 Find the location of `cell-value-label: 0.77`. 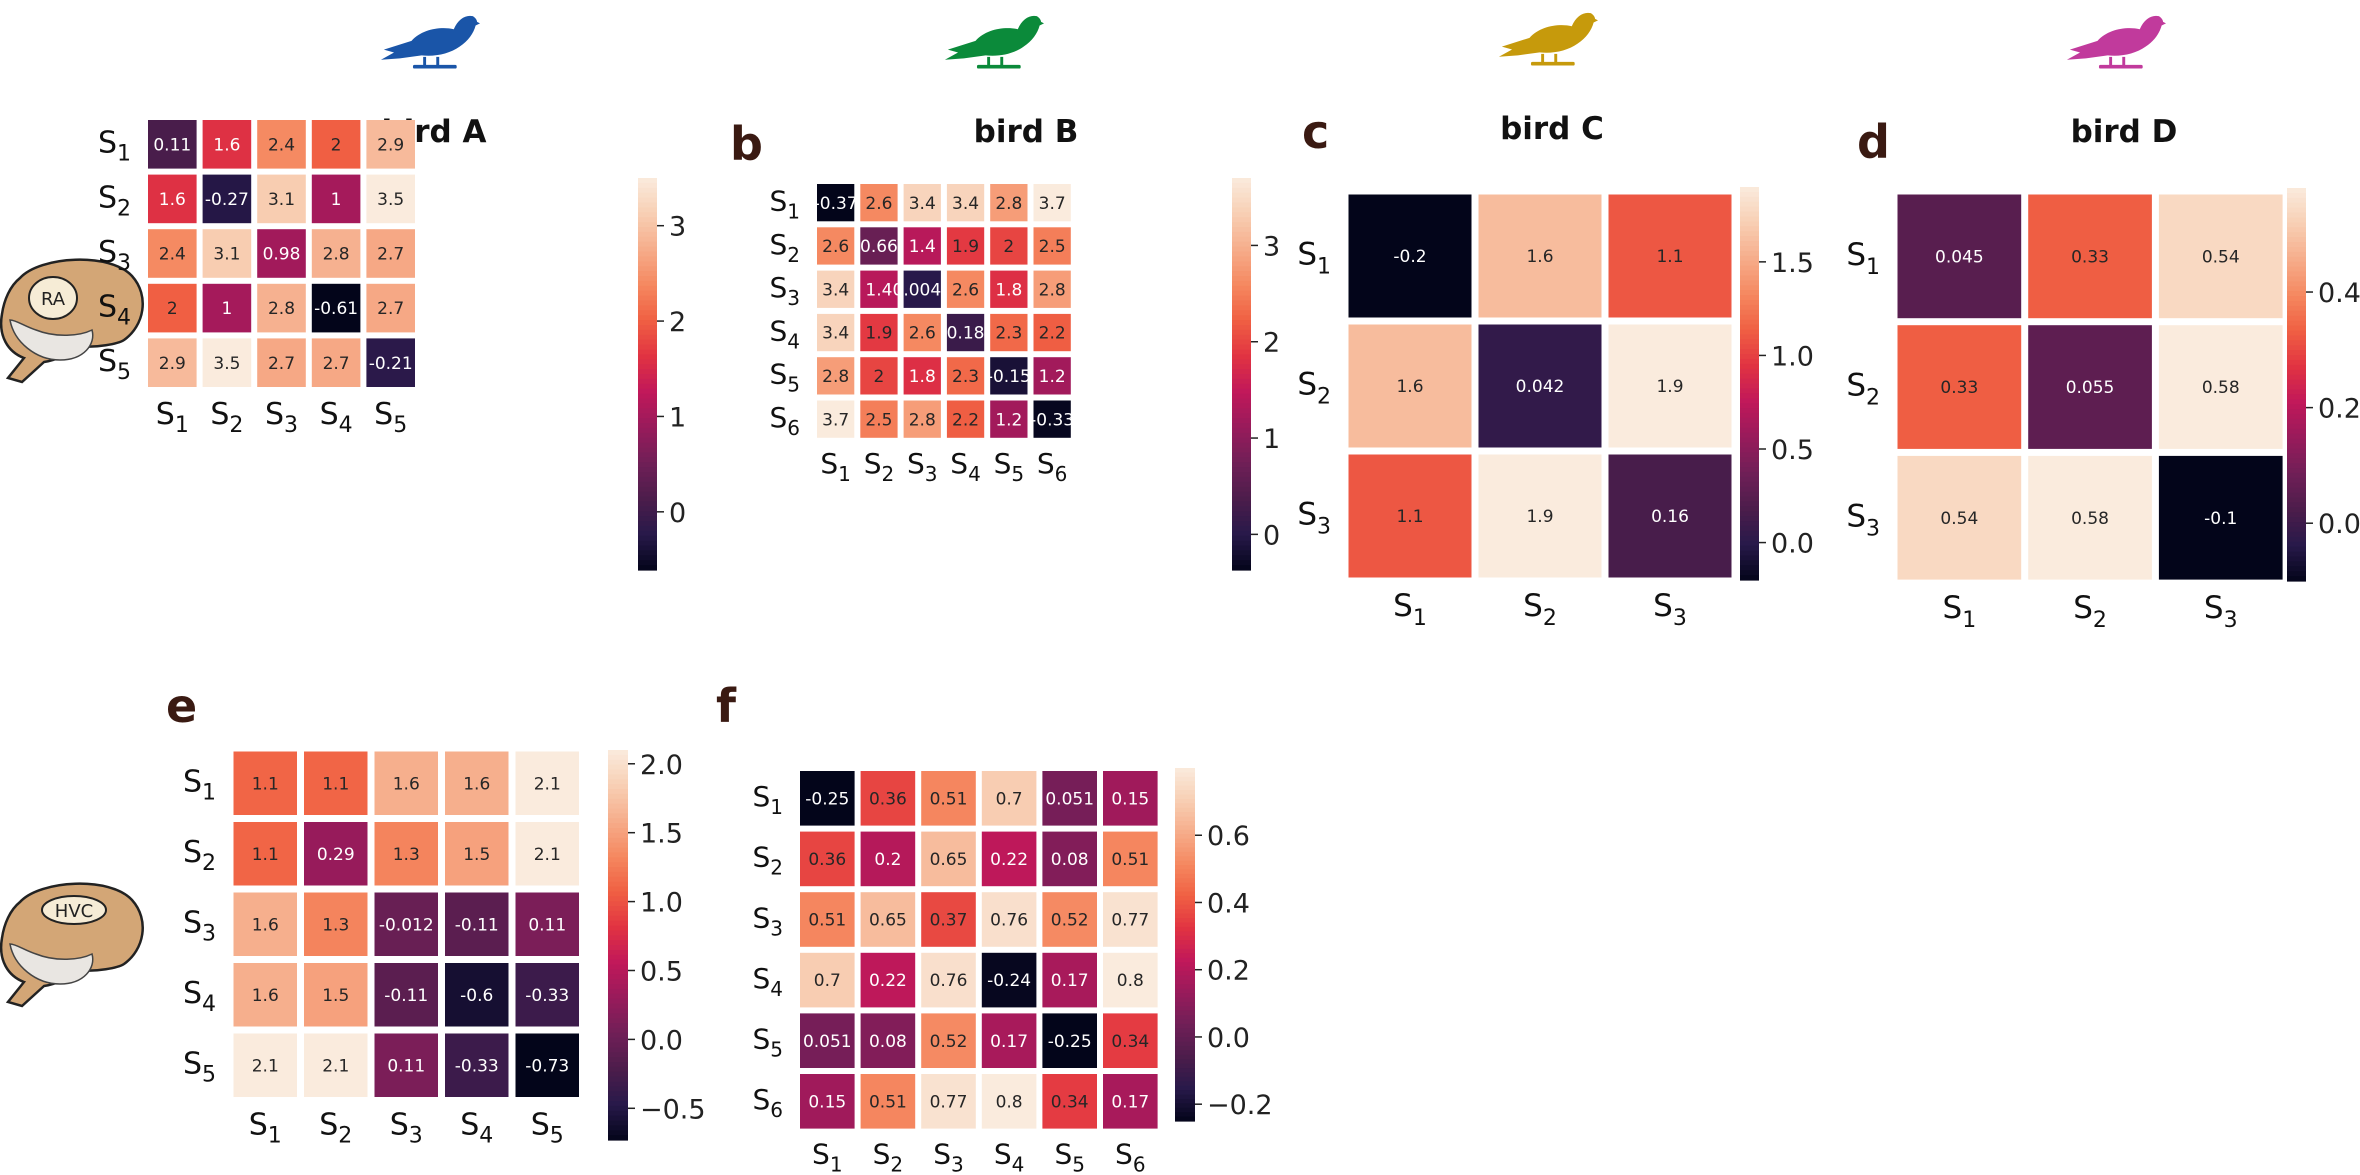

cell-value-label: 0.77 is located at coordinates (949, 1102).